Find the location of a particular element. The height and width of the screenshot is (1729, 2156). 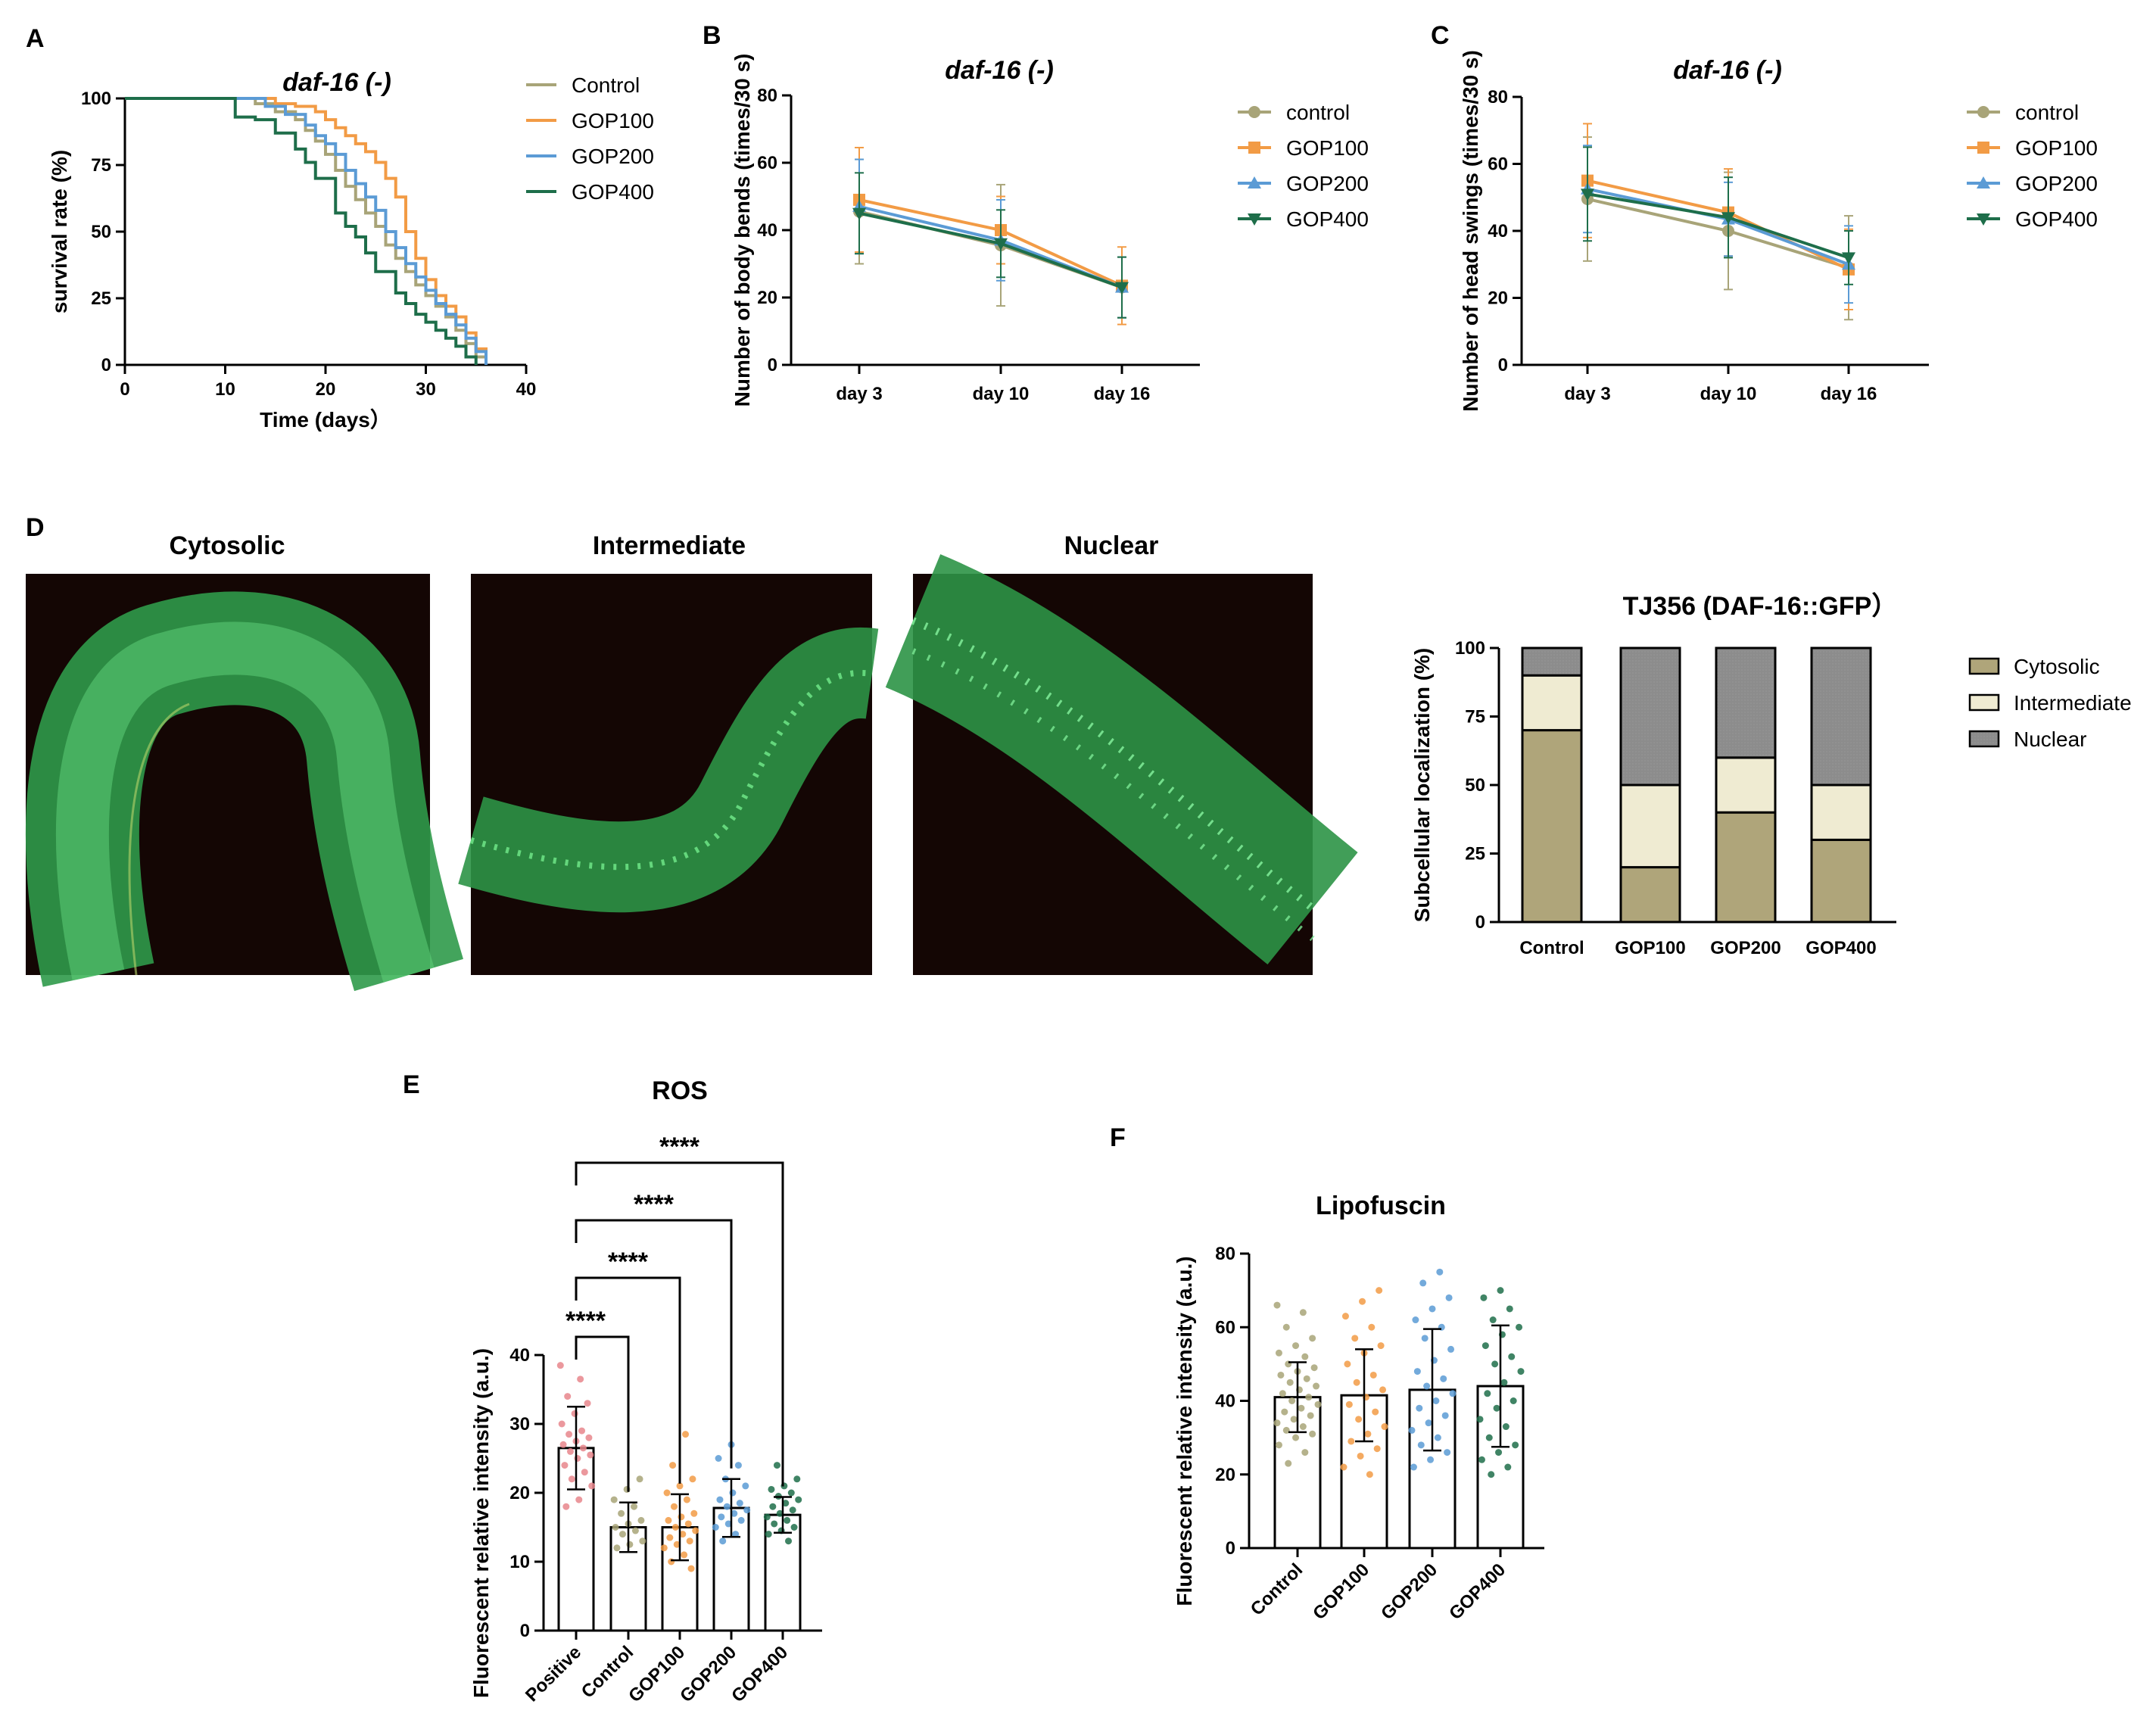

legend-item: GOP400 is located at coordinates (590, 192).